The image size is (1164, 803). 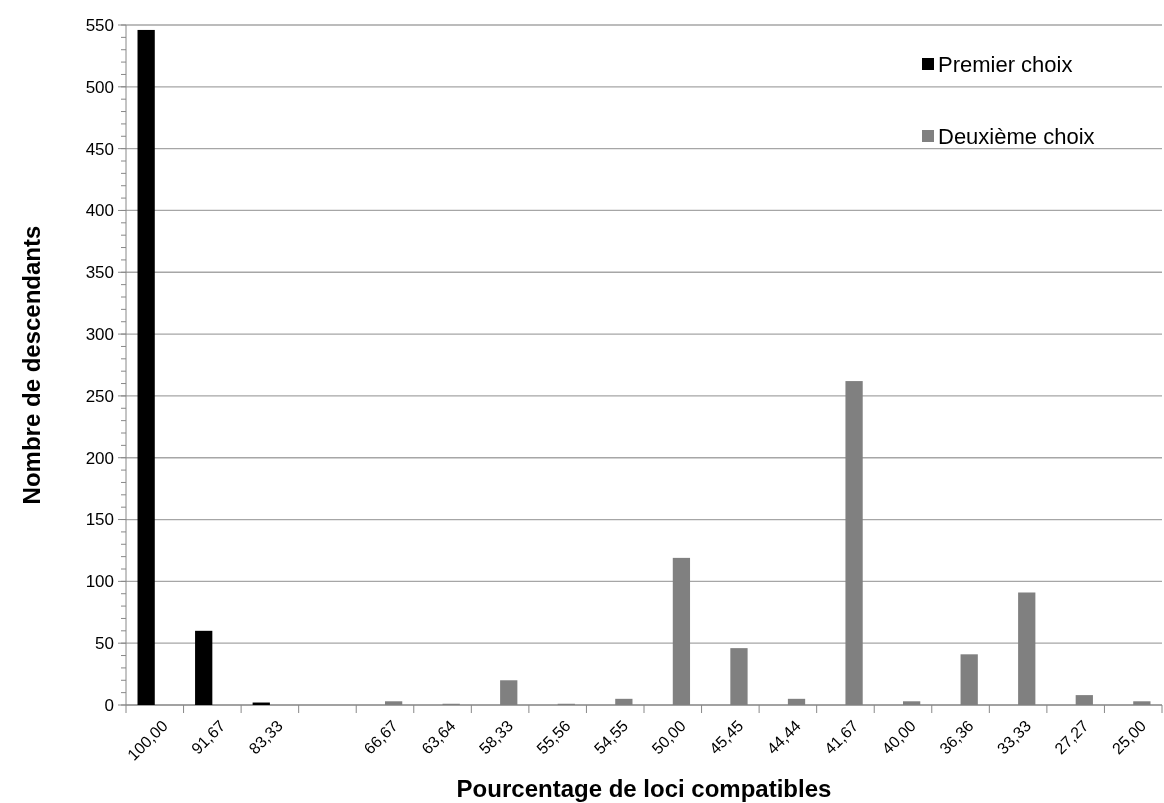 What do you see at coordinates (109, 705) in the screenshot?
I see `y-tick-label: 0` at bounding box center [109, 705].